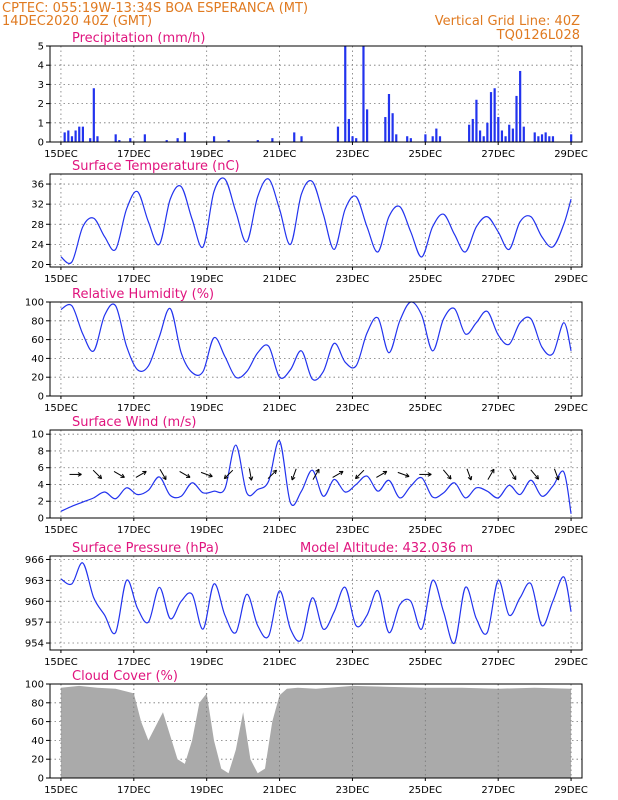 This screenshot has height=800, width=618. What do you see at coordinates (41, 66) in the screenshot?
I see `y-tick-label: 4` at bounding box center [41, 66].